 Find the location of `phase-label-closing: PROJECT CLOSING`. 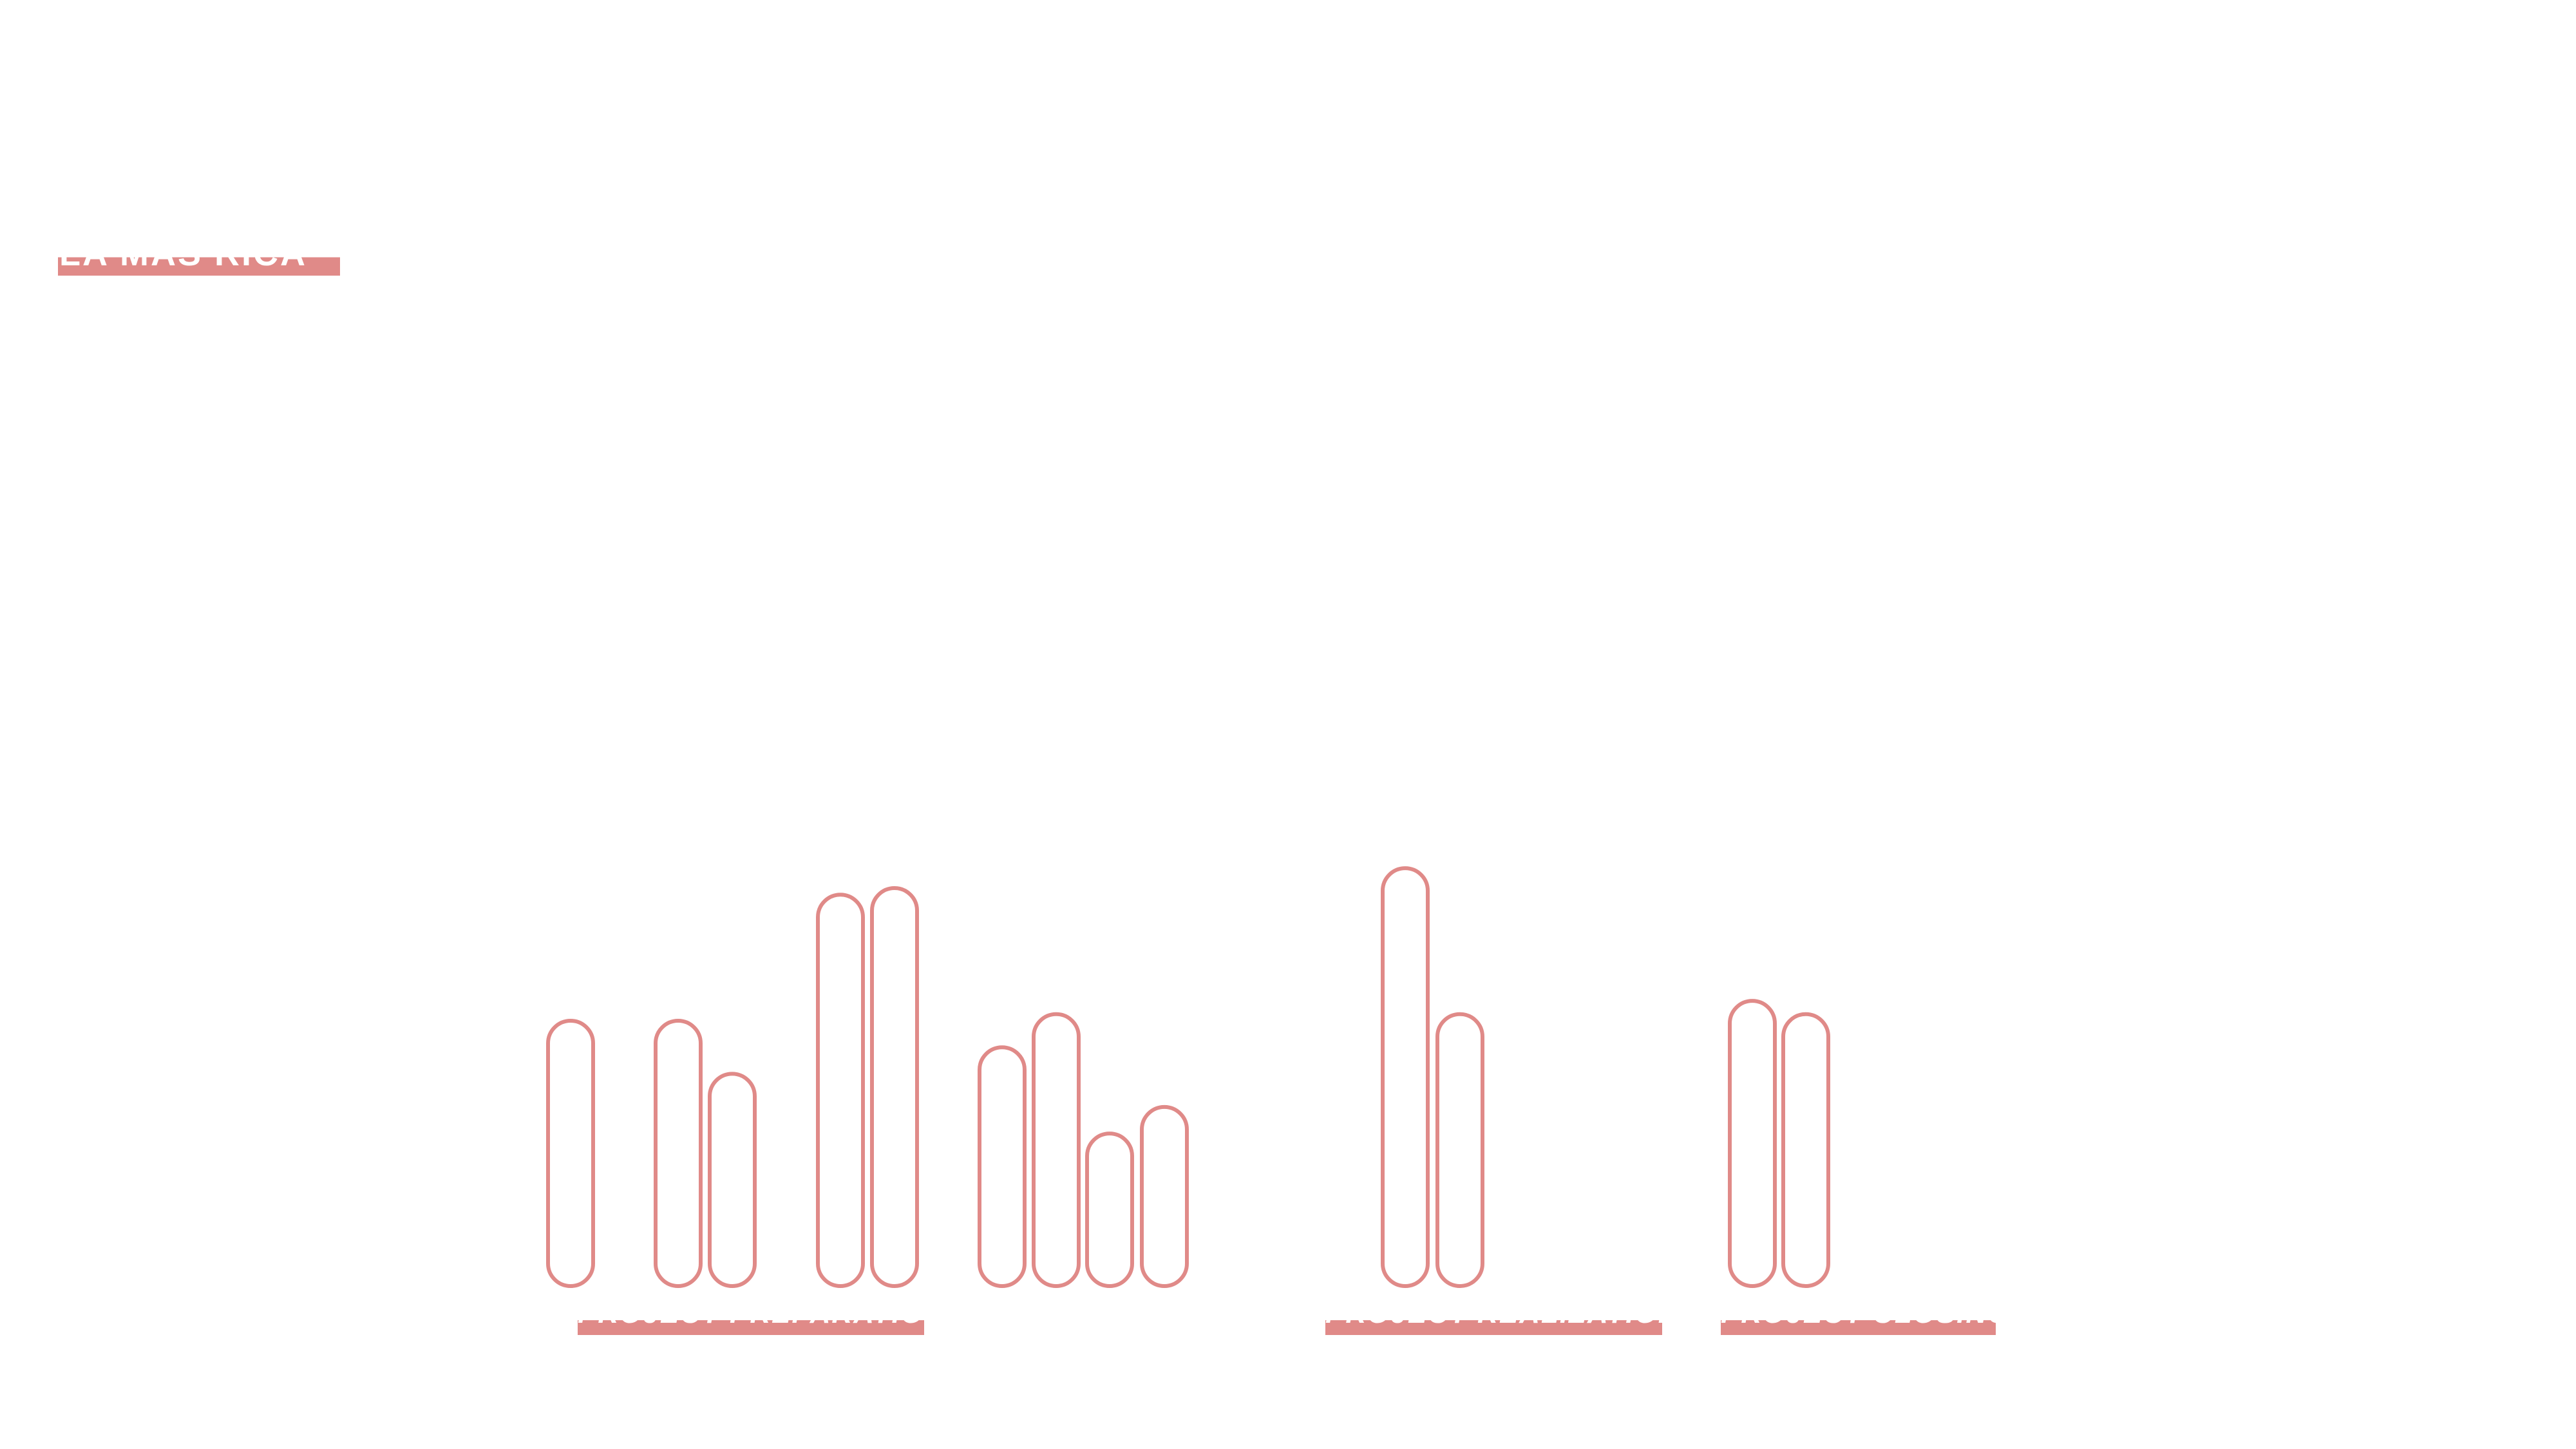

phase-label-closing: PROJECT CLOSING is located at coordinates (1859, 1318).